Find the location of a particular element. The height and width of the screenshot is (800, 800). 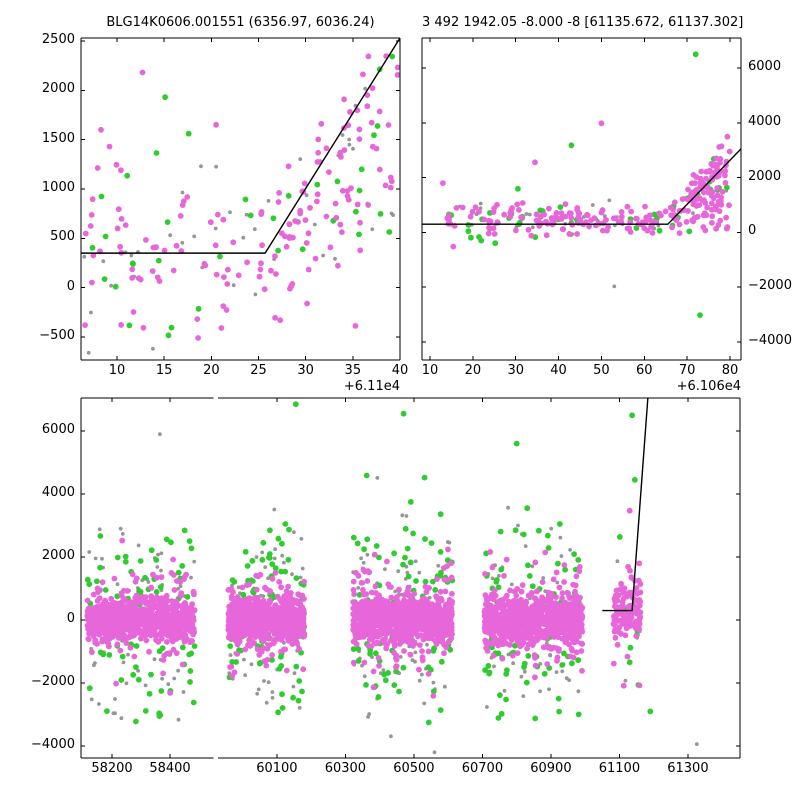

scatter-points-top-right is located at coordinates (586, 184).